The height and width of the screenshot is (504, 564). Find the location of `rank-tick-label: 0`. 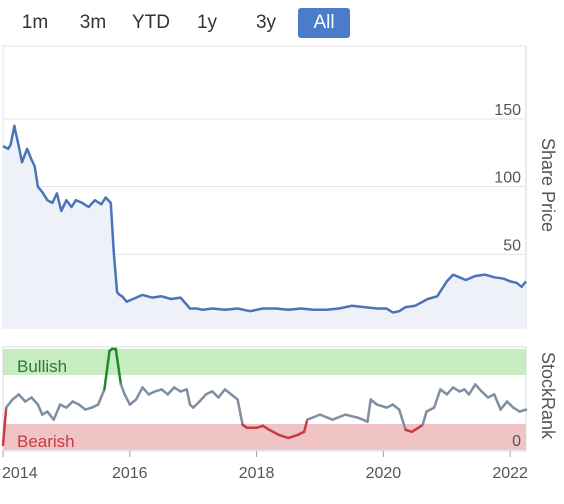

rank-tick-label: 0 is located at coordinates (516, 441).